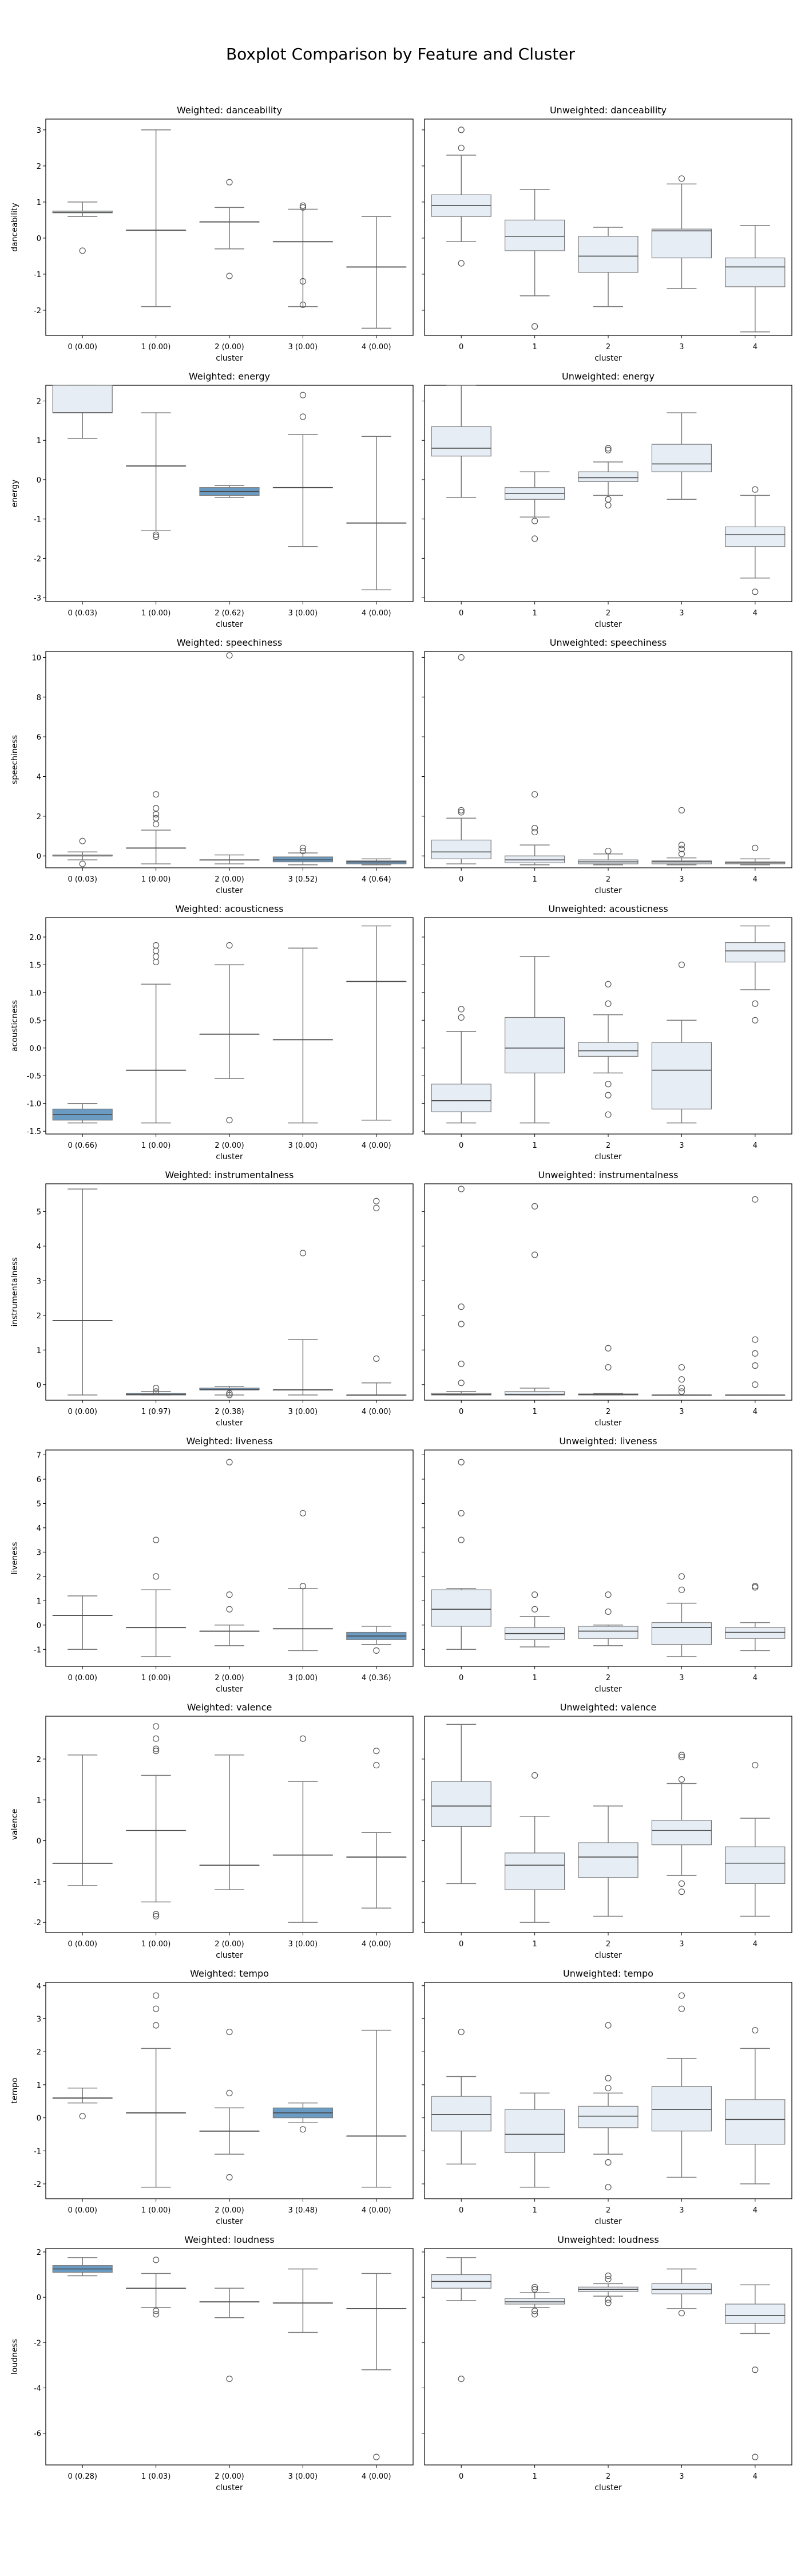  Describe the element at coordinates (303, 1145) in the screenshot. I see `x-tick-label: 3 (0.00)` at that location.